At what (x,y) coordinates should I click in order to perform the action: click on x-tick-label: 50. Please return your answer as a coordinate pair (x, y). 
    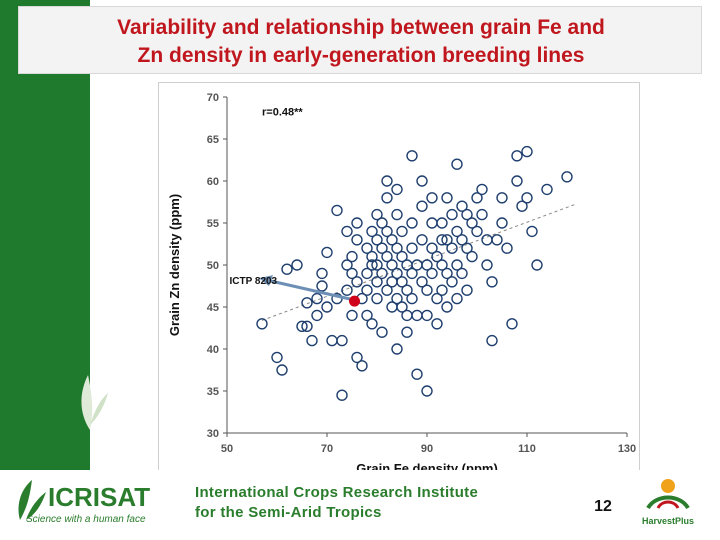
    Looking at the image, I should click on (227, 449).